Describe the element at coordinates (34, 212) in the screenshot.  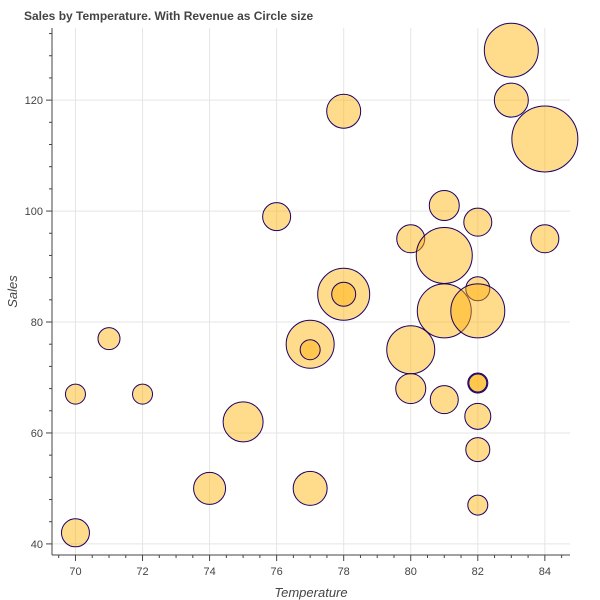
I see `y-tick-label: 100` at that location.